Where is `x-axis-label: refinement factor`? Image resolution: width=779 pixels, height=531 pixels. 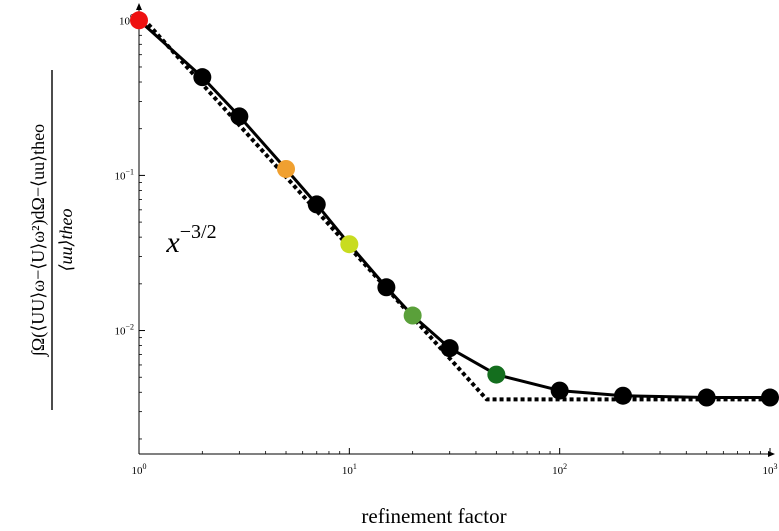
x-axis-label: refinement factor is located at coordinates (433, 516).